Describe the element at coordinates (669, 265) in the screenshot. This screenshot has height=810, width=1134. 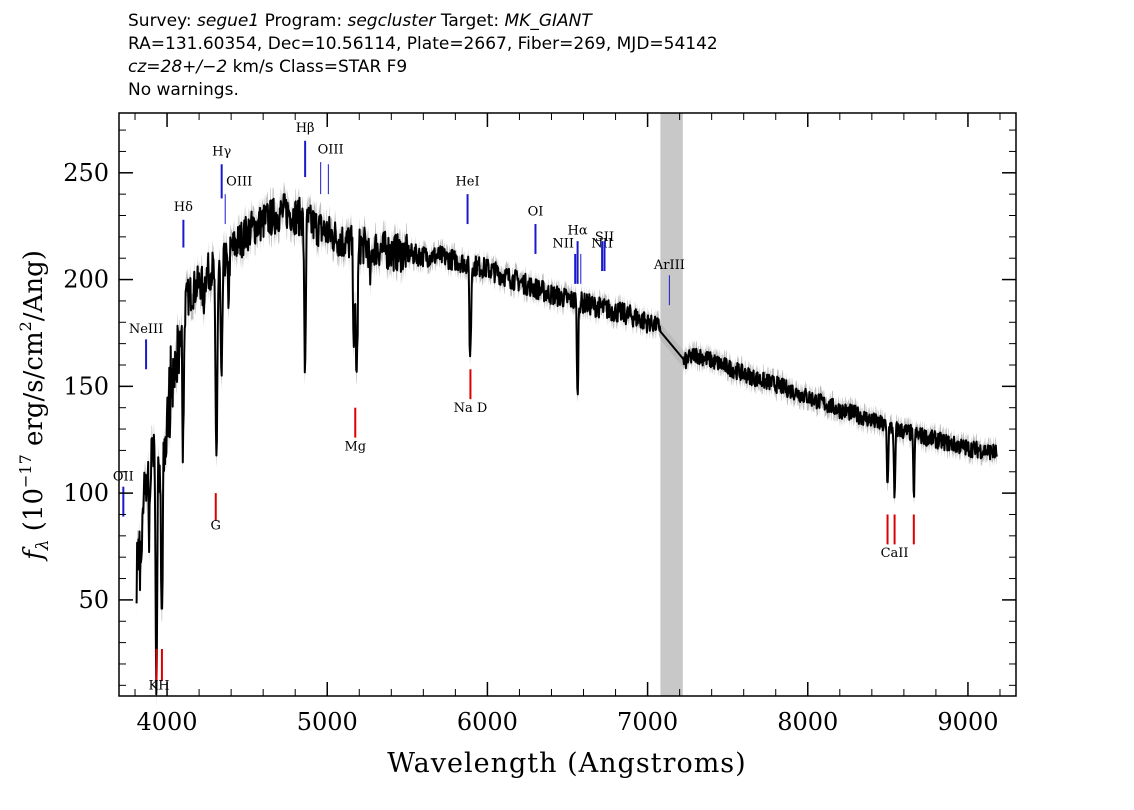
I see `emission-label-13: ArIII` at that location.